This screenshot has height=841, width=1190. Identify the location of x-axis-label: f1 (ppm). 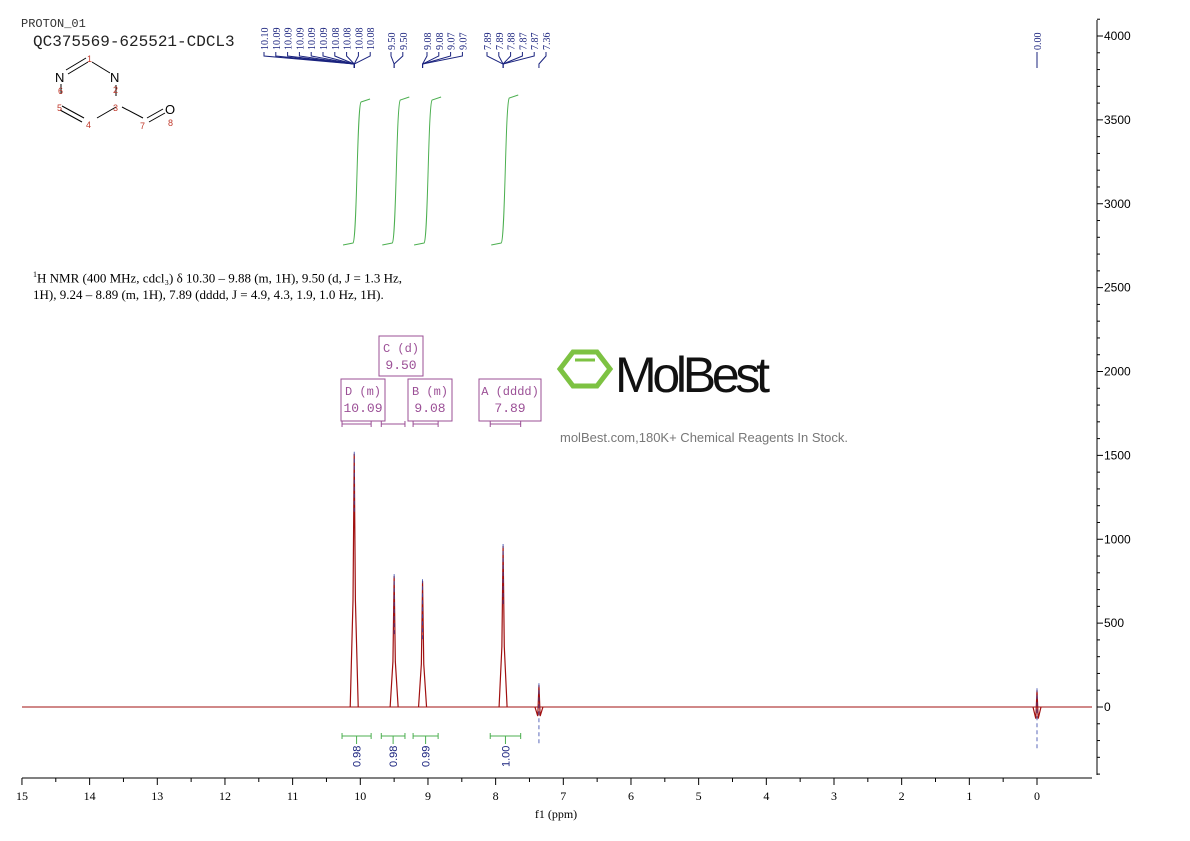
(556, 814).